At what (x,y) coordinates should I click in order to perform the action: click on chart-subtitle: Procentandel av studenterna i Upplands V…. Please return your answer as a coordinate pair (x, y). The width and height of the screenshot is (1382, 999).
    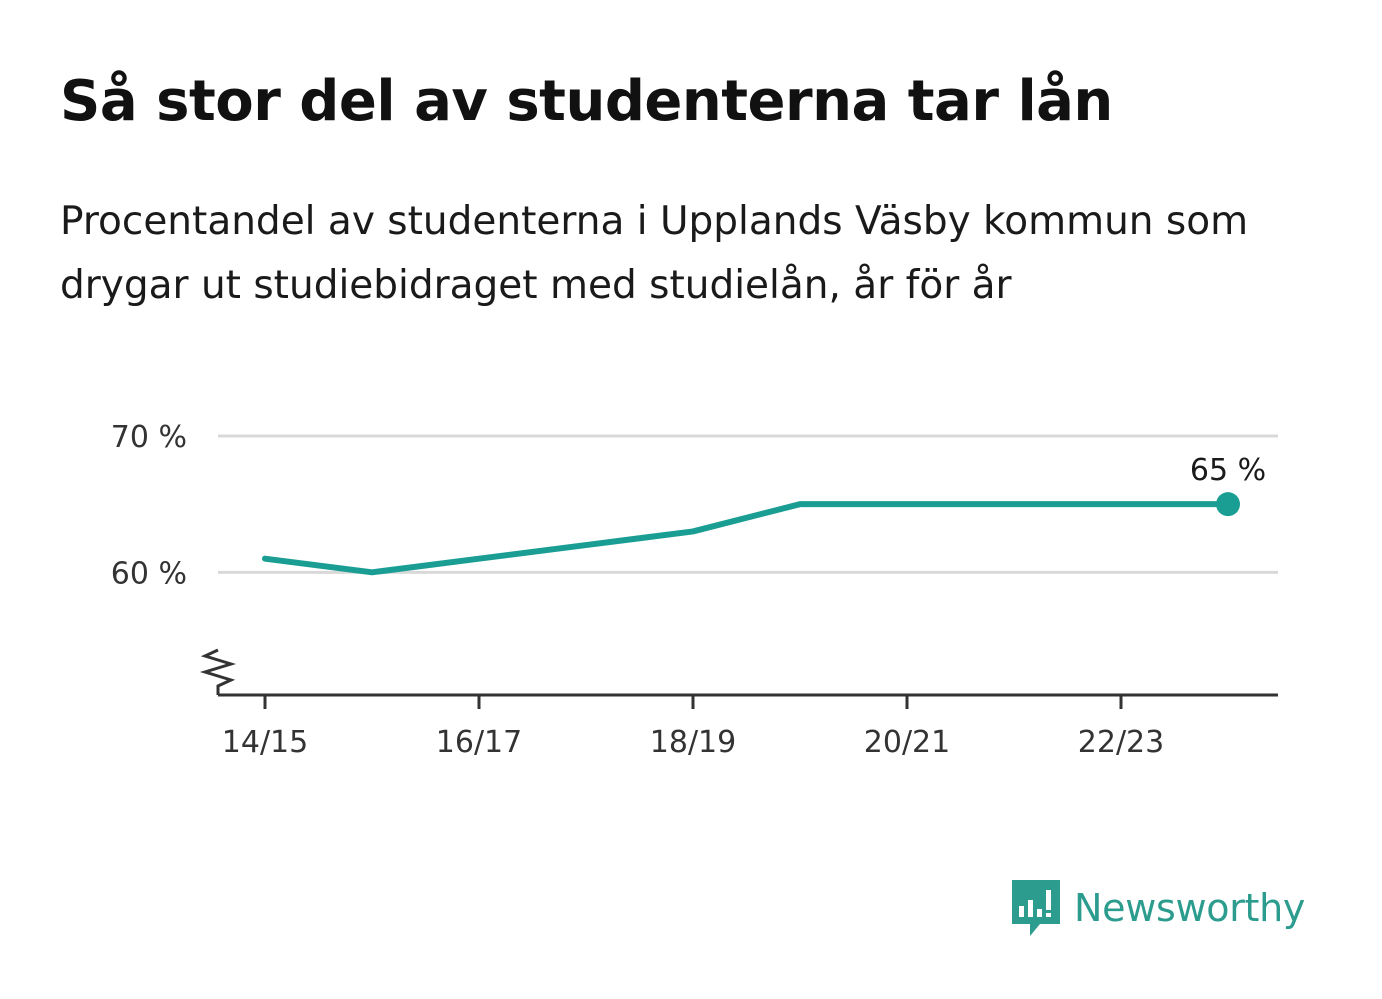
    Looking at the image, I should click on (654, 253).